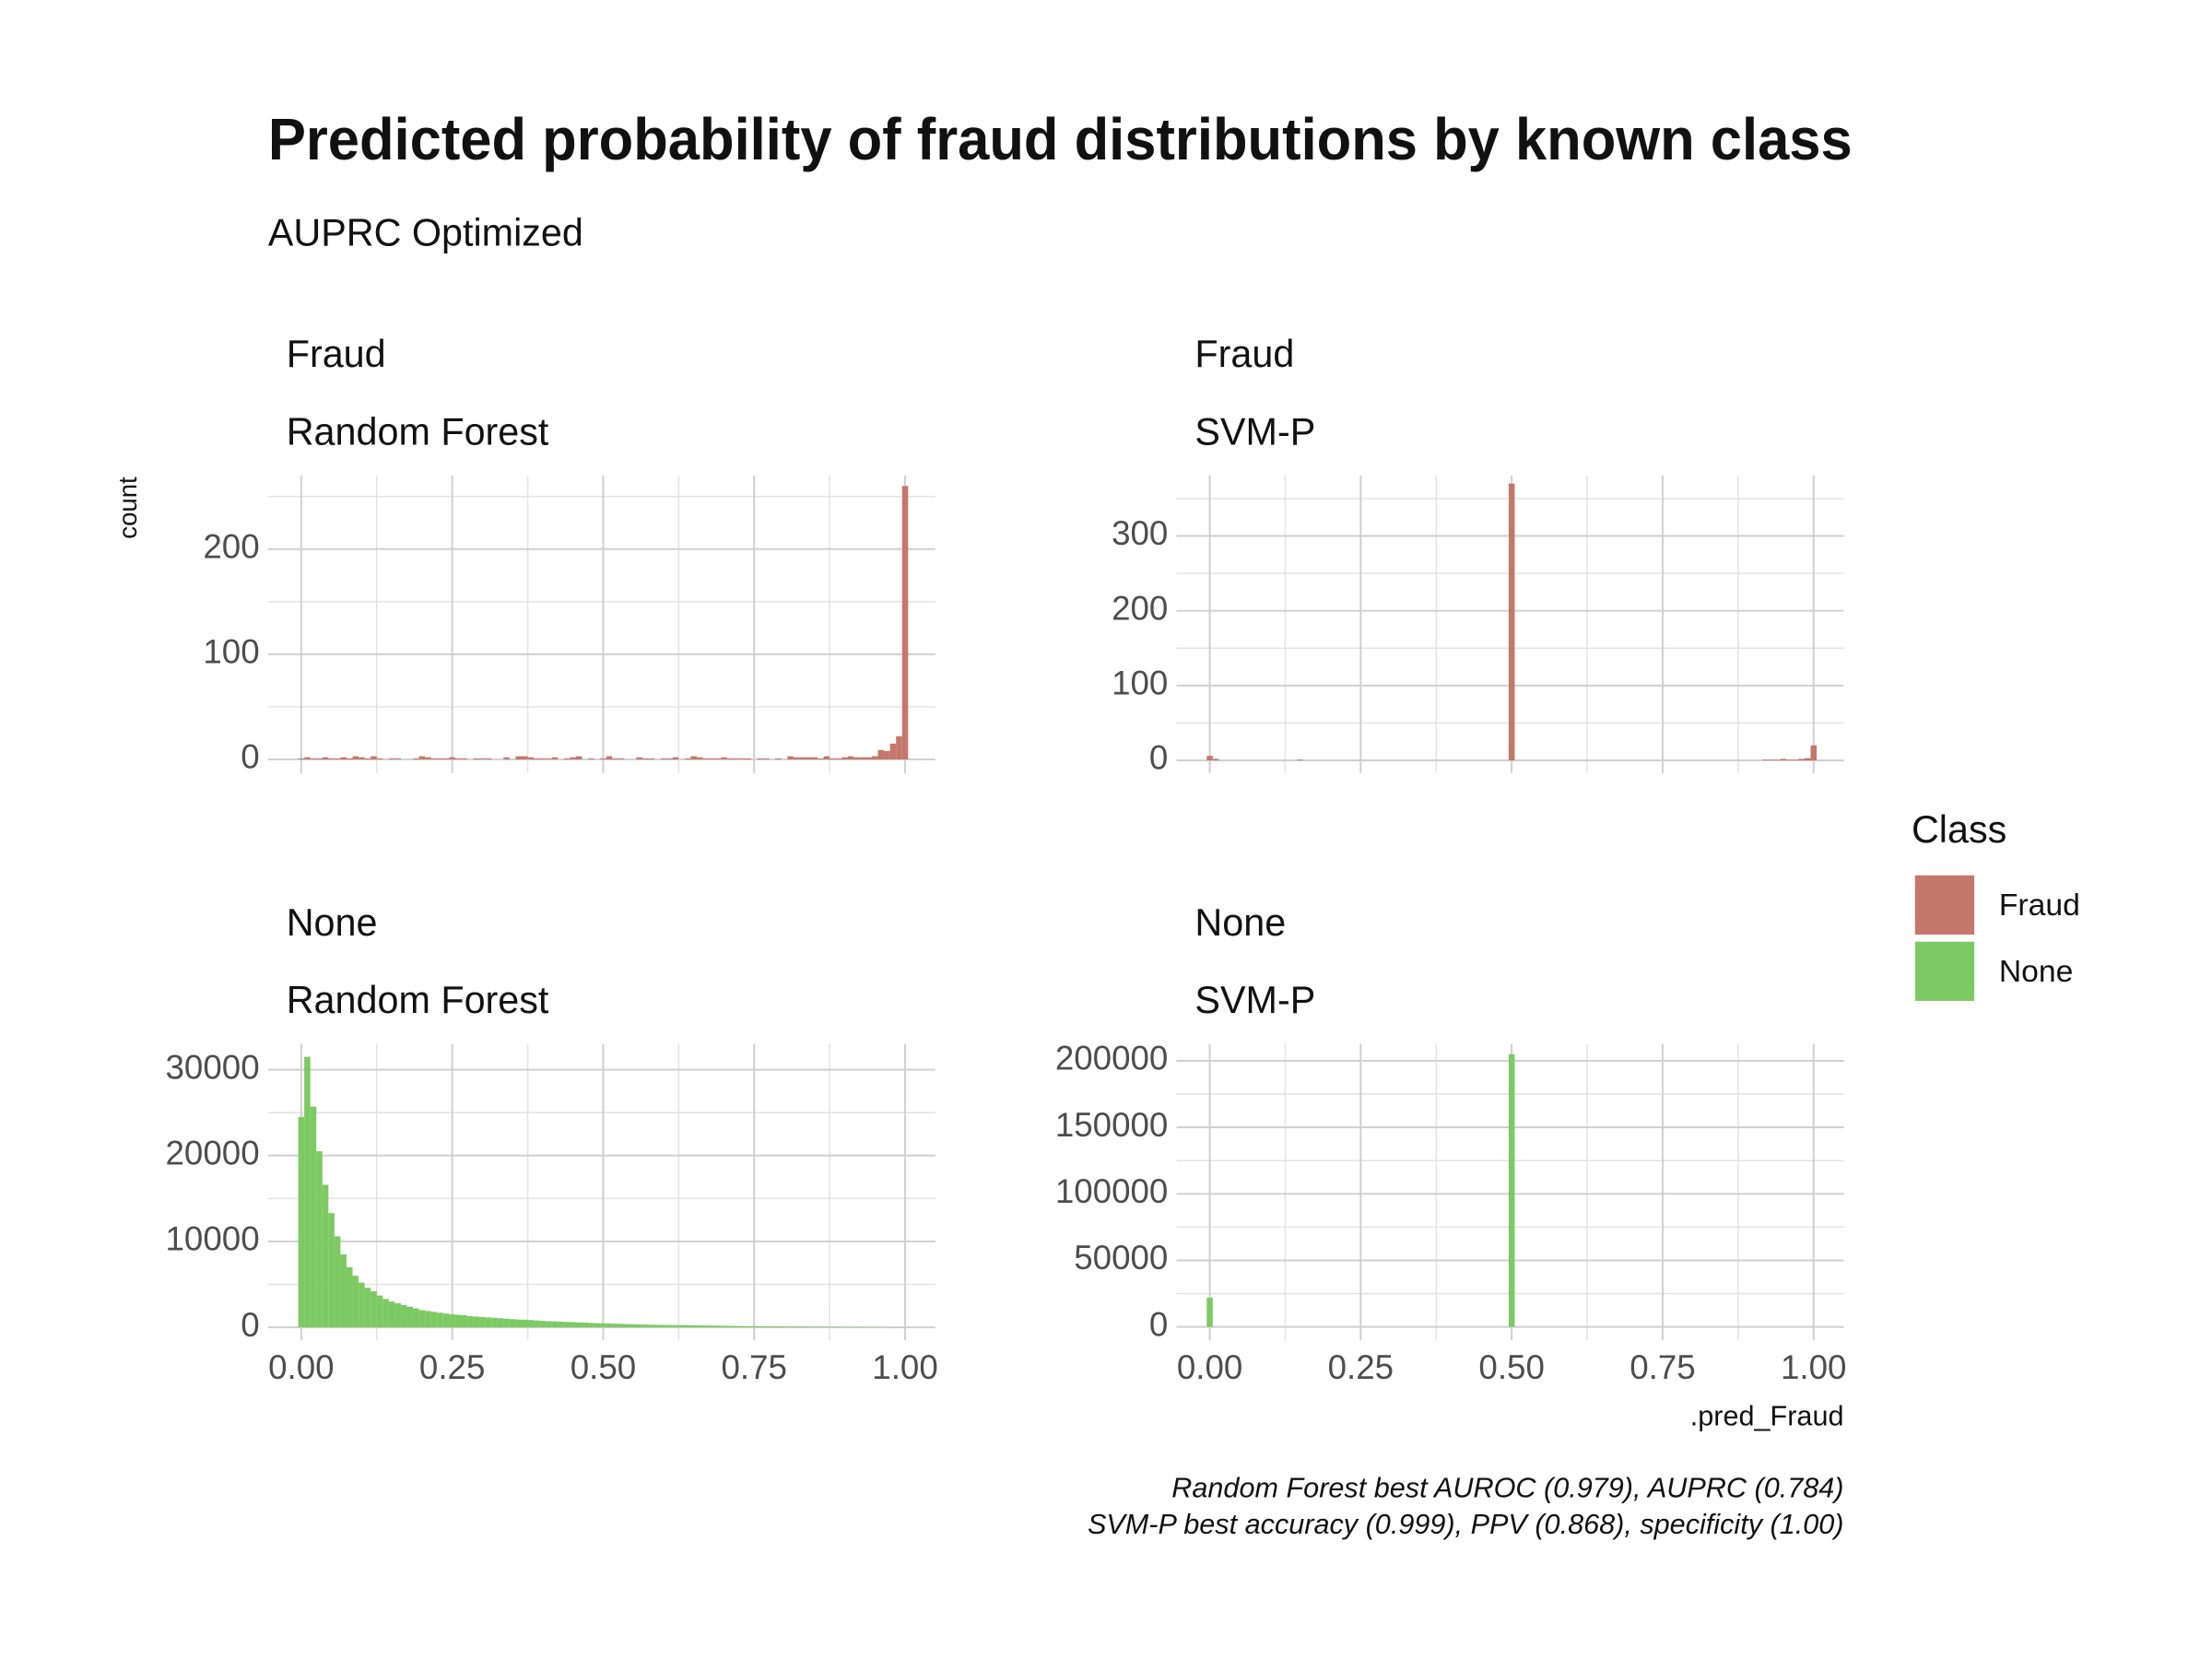  Describe the element at coordinates (1140, 683) in the screenshot. I see `y-tick-label: 100` at that location.